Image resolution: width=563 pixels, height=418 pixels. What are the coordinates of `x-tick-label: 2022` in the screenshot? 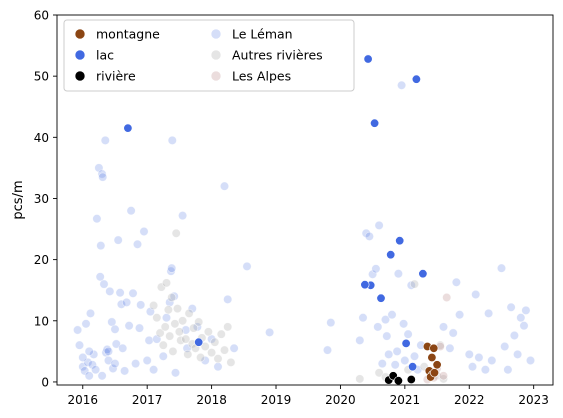 It's located at (469, 400).